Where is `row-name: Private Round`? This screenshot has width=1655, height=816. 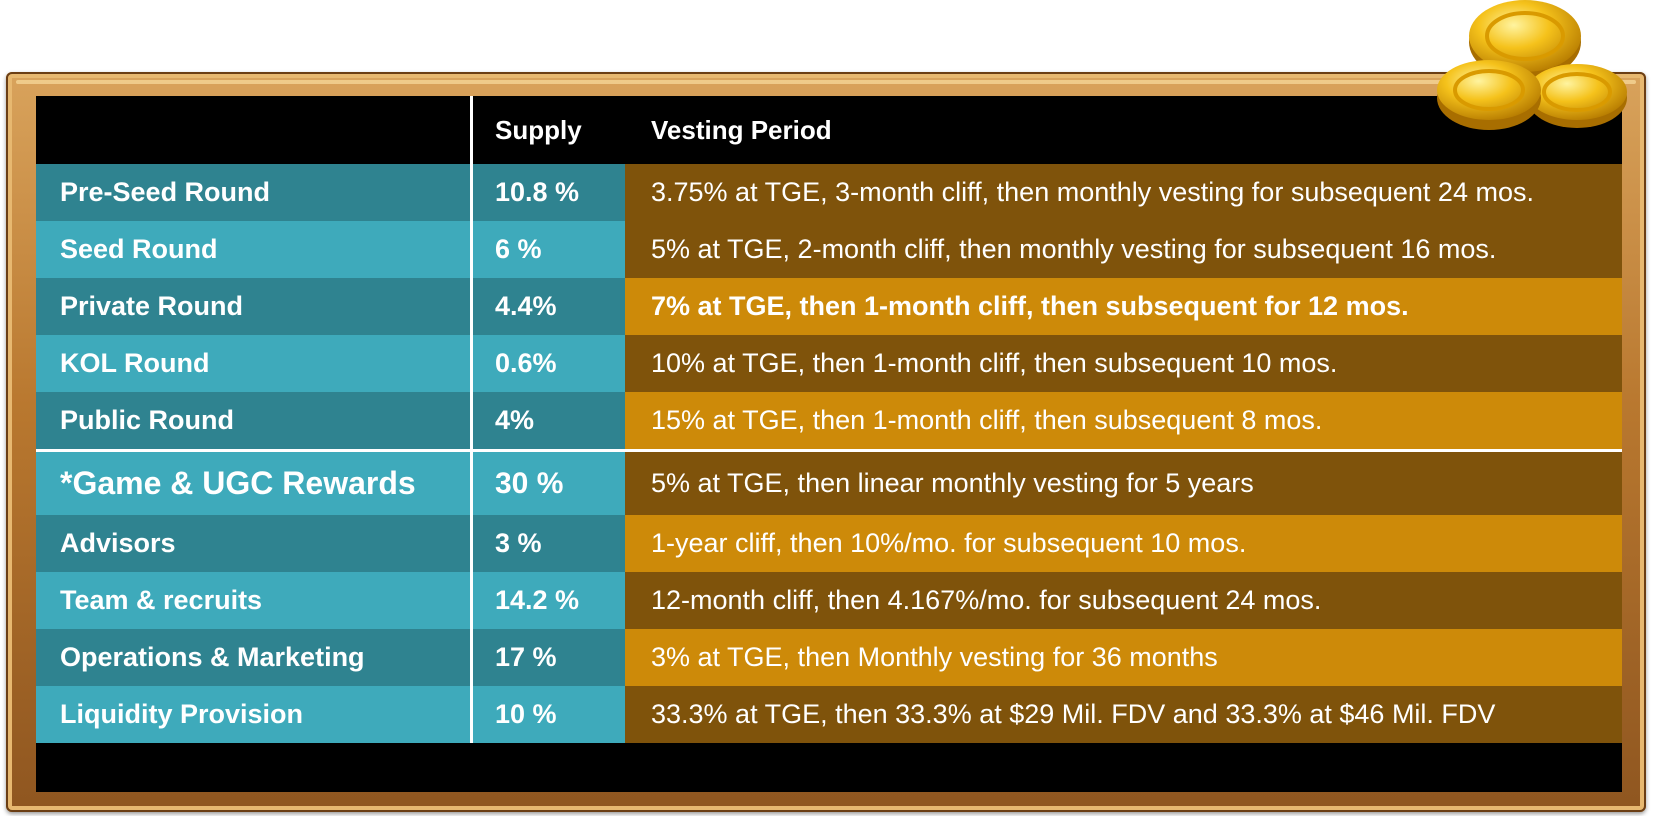 row-name: Private Round is located at coordinates (254, 306).